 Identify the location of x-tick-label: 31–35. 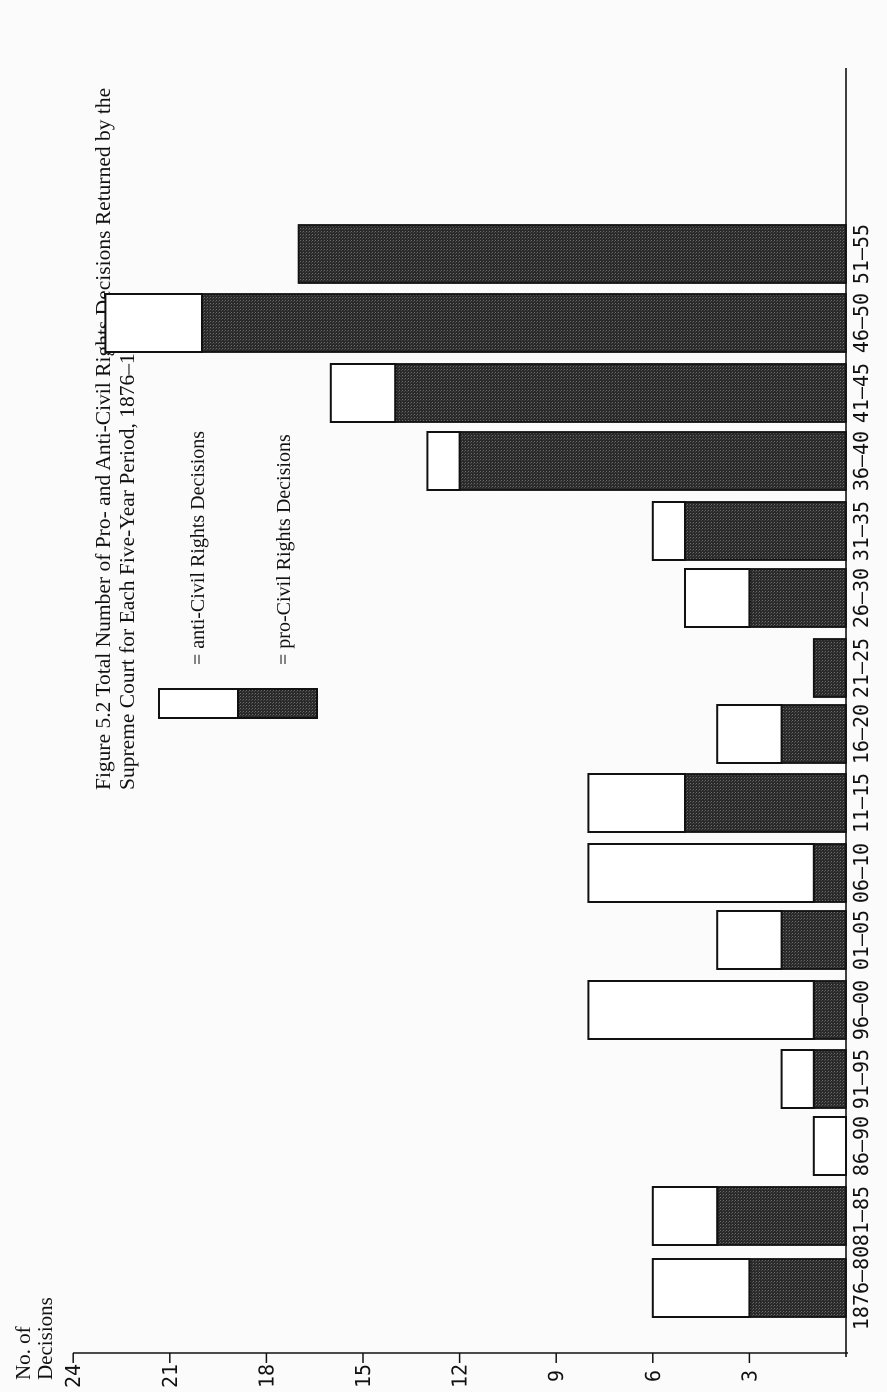
(861, 531).